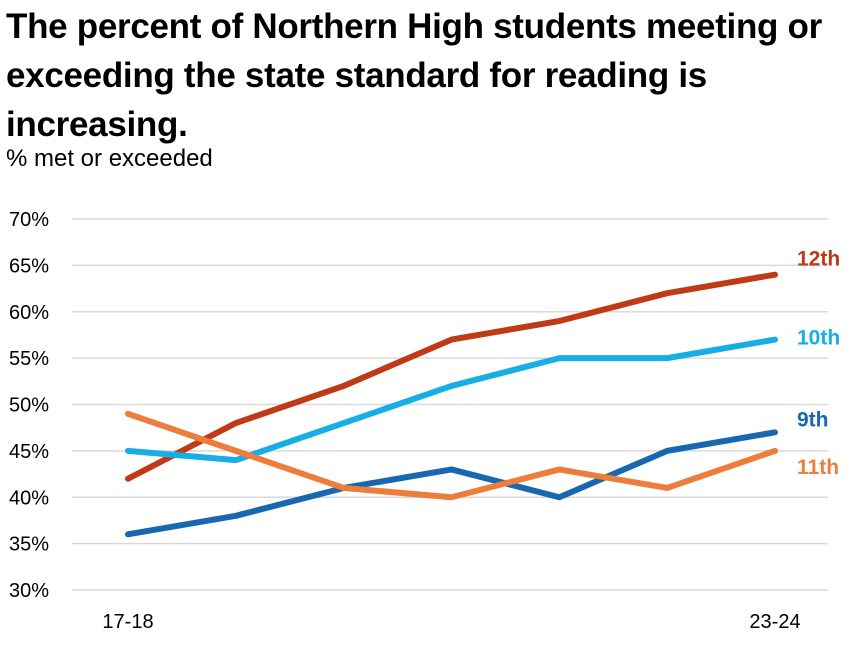 This screenshot has height=650, width=867. I want to click on y-tick-label: 50%, so click(29, 406).